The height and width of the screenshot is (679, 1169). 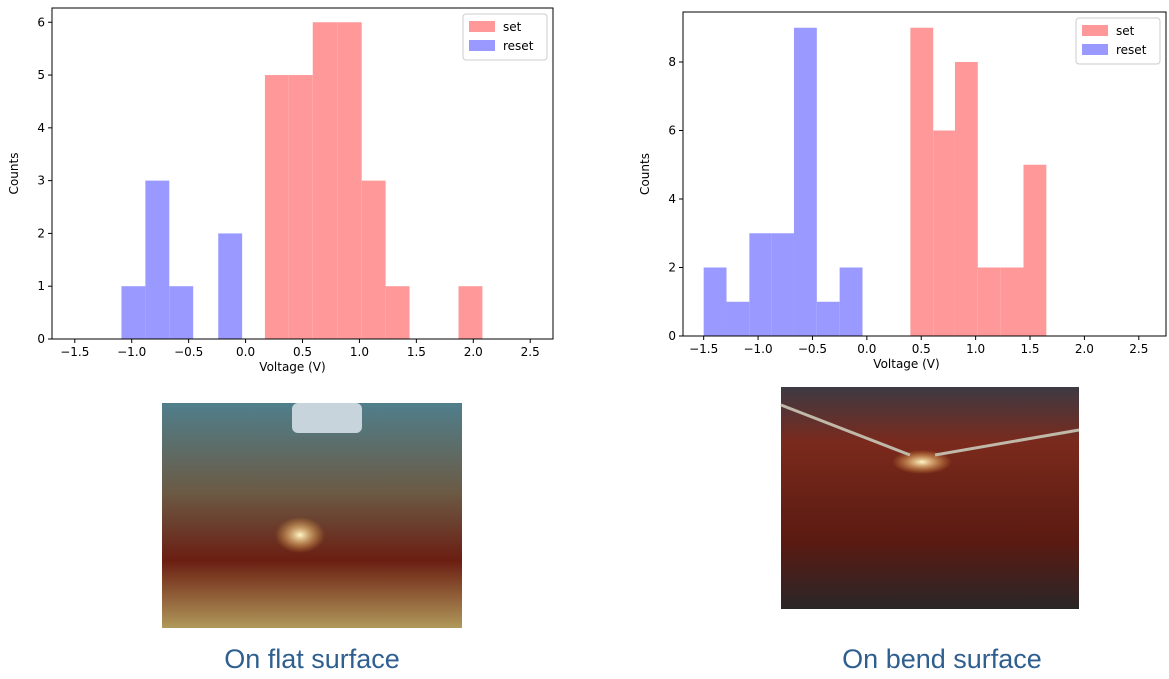 I want to click on photo-flat, so click(x=312, y=515).